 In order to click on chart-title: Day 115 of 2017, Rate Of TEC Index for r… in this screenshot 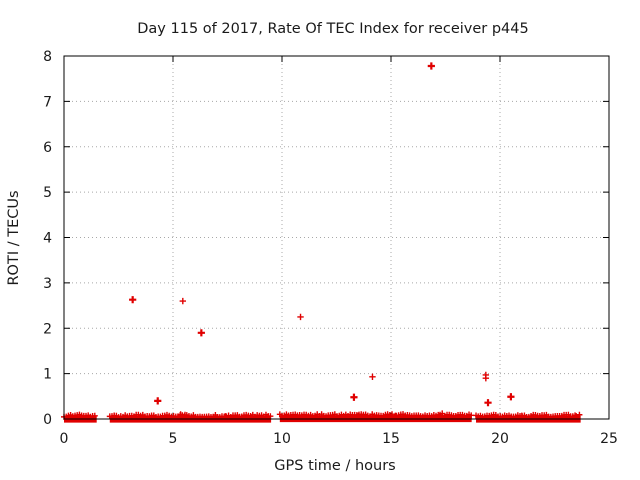, I will do `click(332, 29)`.